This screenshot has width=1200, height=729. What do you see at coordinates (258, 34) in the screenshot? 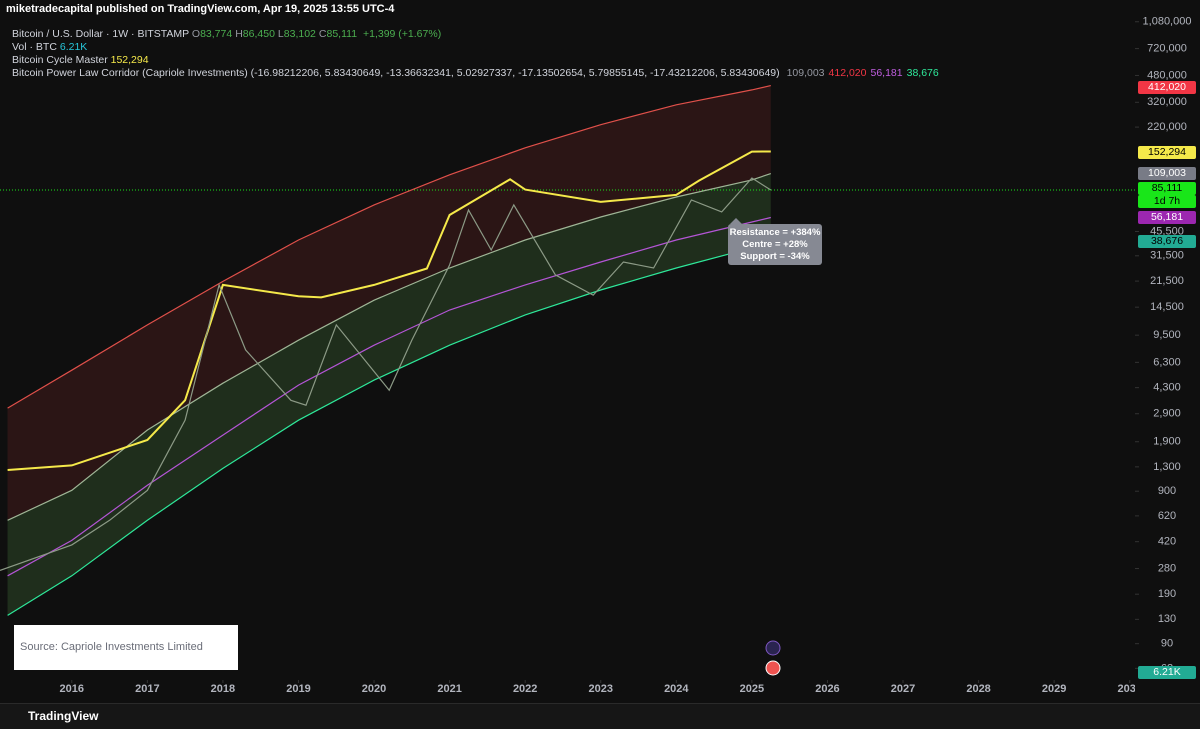
I see `ohlc-value: 86,450` at bounding box center [258, 34].